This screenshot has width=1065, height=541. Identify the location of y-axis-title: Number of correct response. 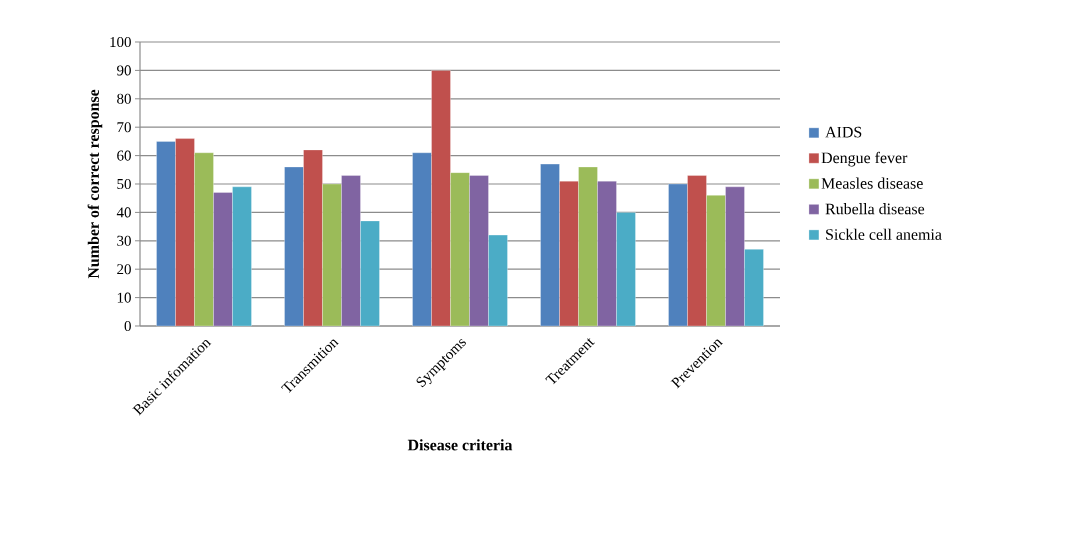
(95, 184).